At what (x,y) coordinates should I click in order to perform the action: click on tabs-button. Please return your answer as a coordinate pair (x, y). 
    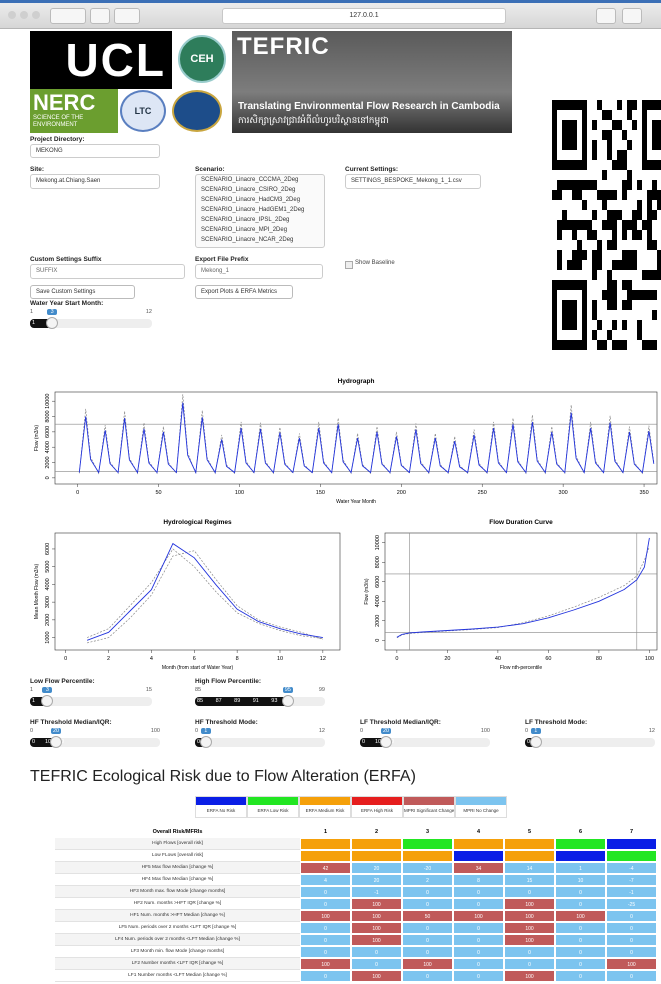
    Looking at the image, I should click on (632, 16).